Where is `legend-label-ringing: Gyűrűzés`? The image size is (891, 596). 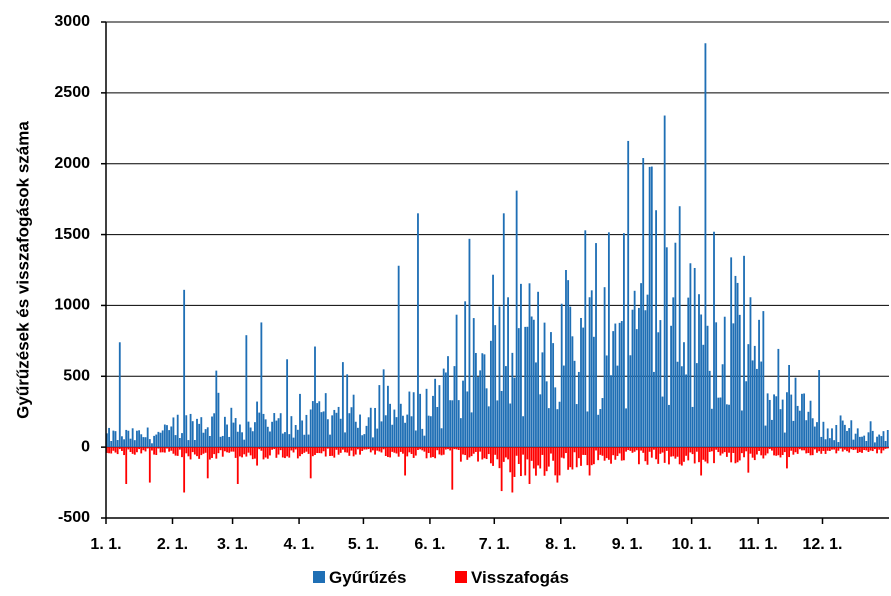
legend-label-ringing: Gyűrűzés is located at coordinates (367, 577).